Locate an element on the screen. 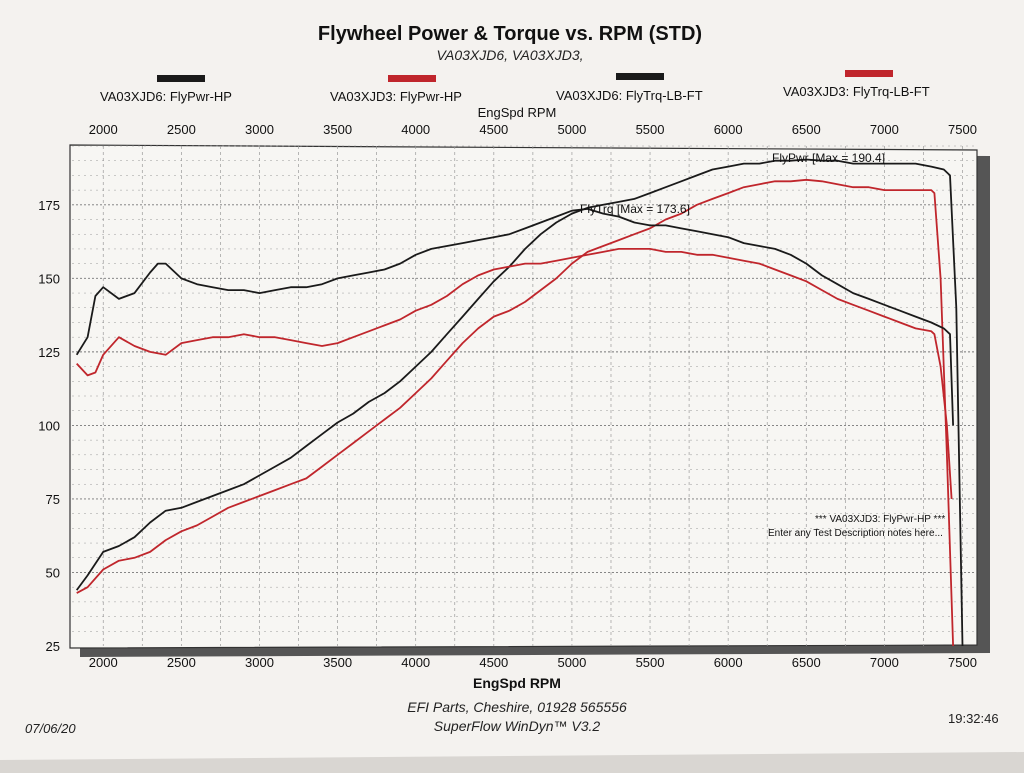  power-max-annotation: FlyPwr [Max = 190.4] is located at coordinates (828, 158).